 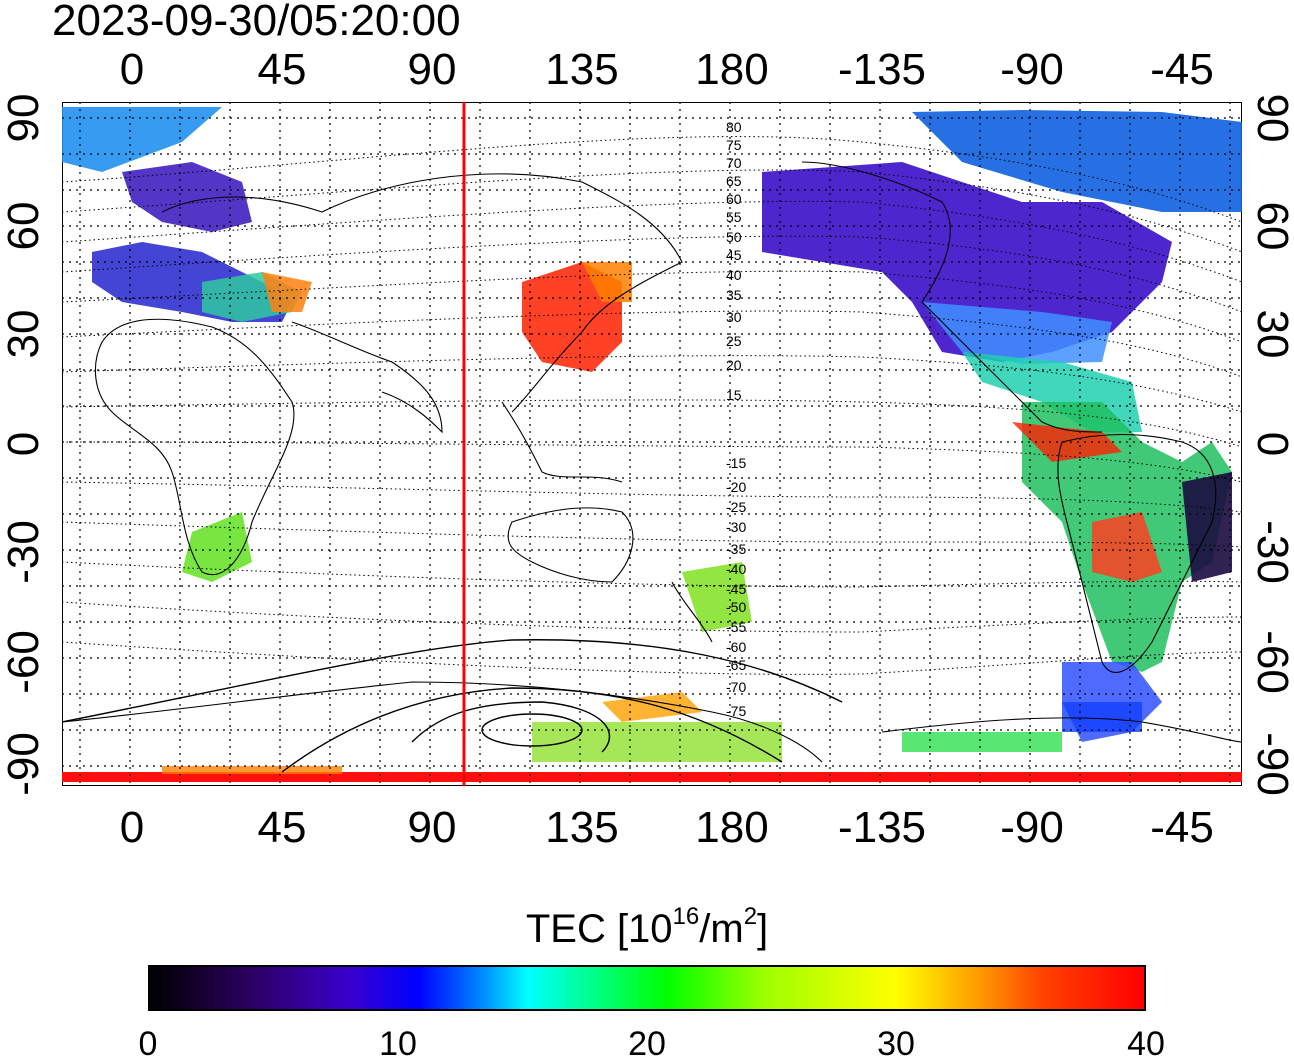 What do you see at coordinates (734, 341) in the screenshot?
I see `contour-label: 25` at bounding box center [734, 341].